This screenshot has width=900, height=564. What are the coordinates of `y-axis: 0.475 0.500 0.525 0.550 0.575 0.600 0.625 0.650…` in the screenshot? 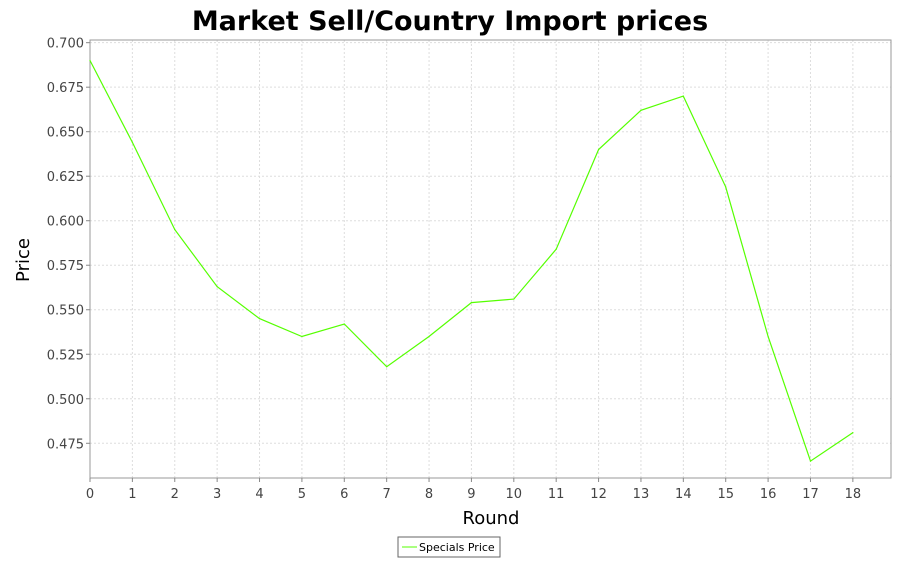 It's located at (68, 244).